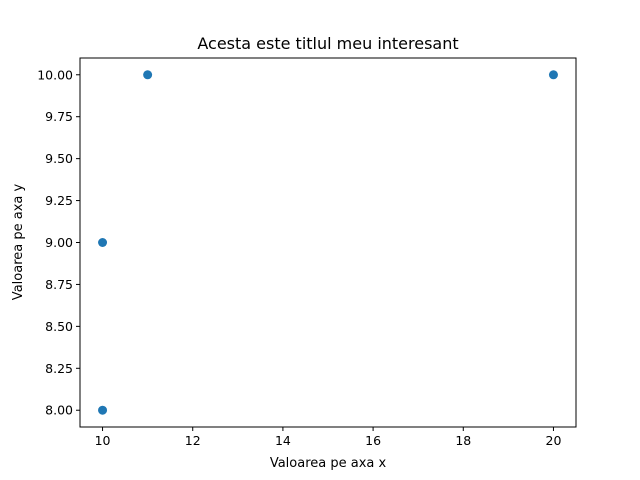 Image resolution: width=640 pixels, height=480 pixels. I want to click on y-tick-label: 9.25, so click(59, 200).